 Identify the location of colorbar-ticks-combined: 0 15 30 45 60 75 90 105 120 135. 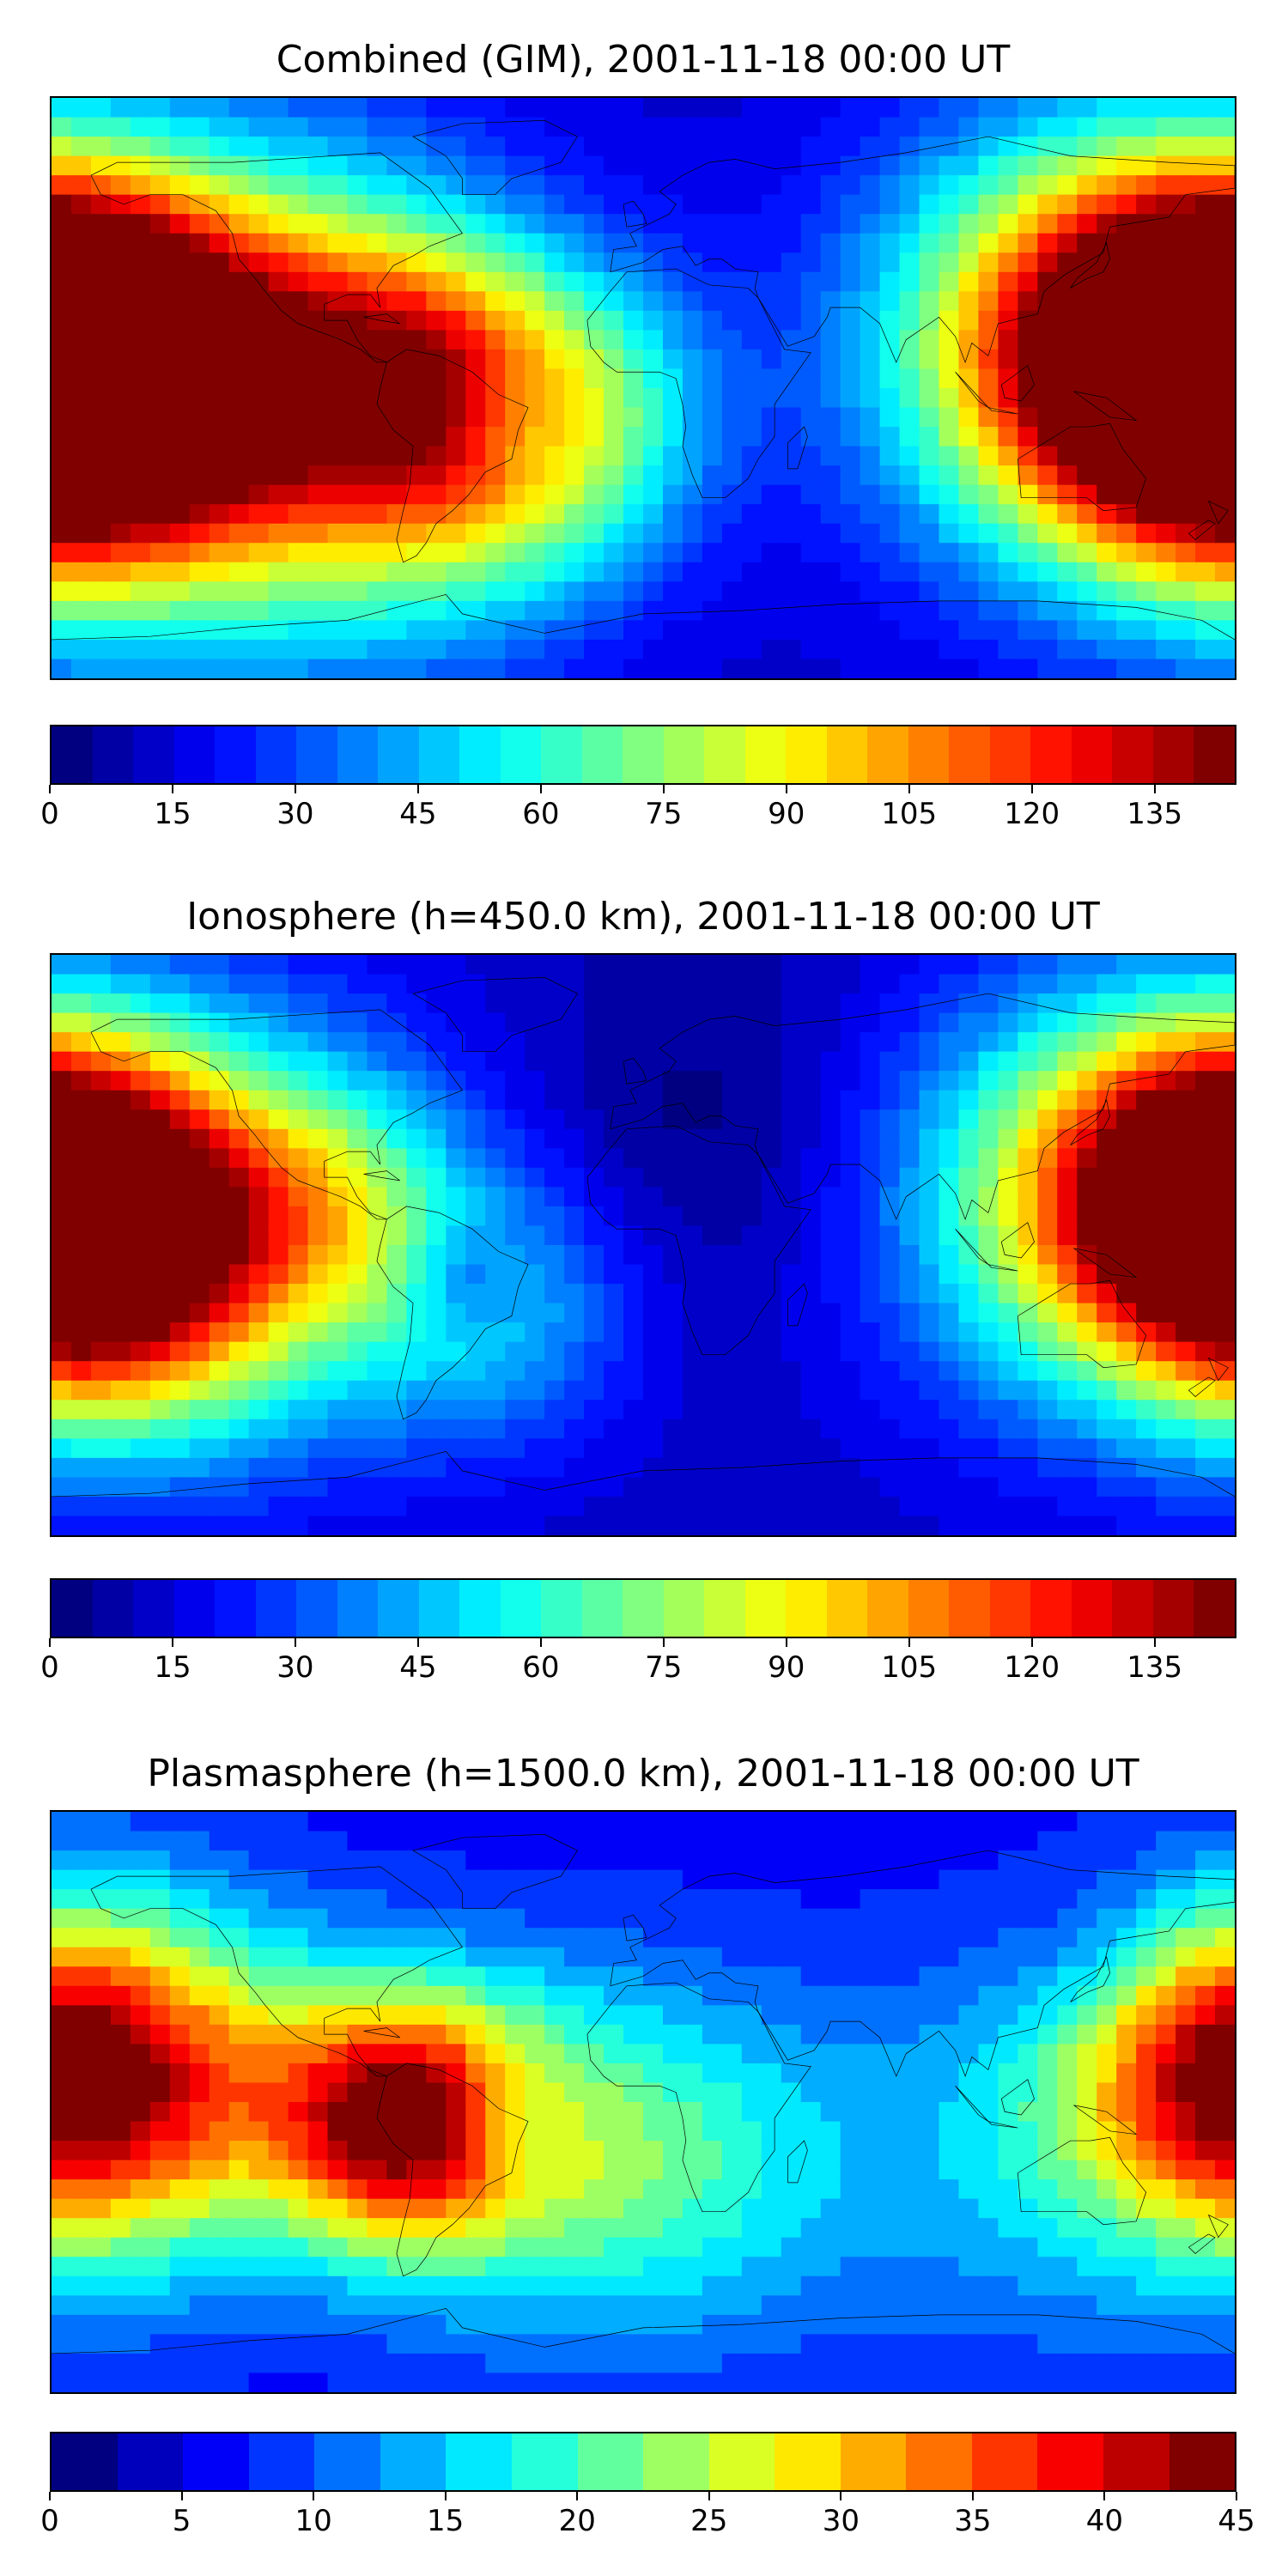
(638, 810).